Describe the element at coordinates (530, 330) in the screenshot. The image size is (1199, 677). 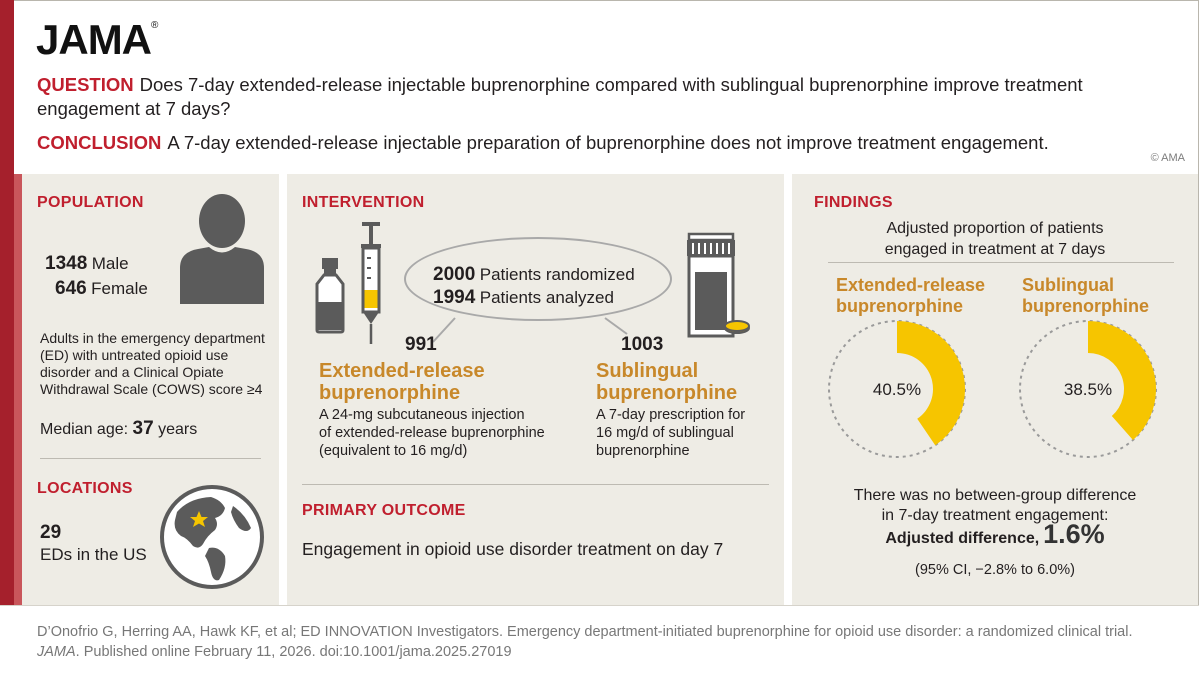
I see `ellipse-connector-lines` at that location.